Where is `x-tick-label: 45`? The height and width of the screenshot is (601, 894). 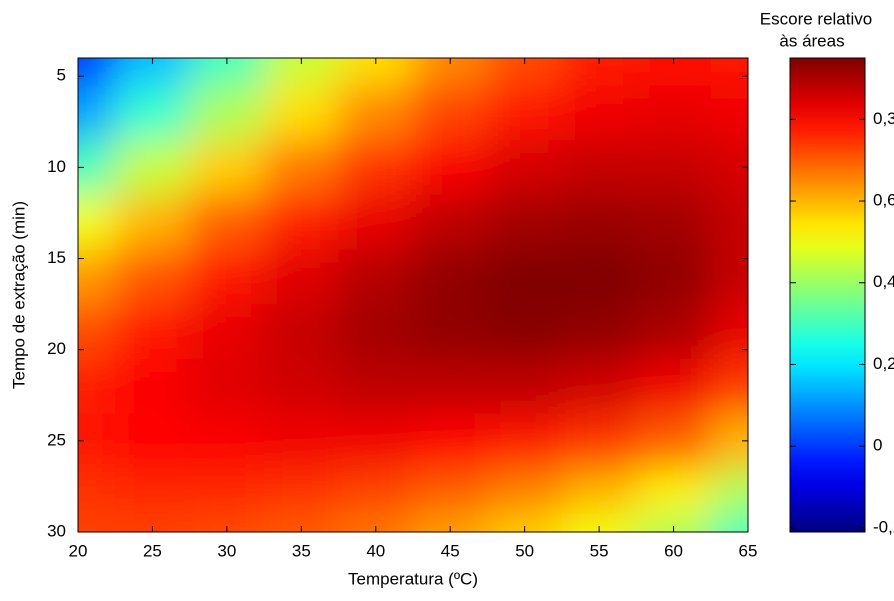
x-tick-label: 45 is located at coordinates (450, 550).